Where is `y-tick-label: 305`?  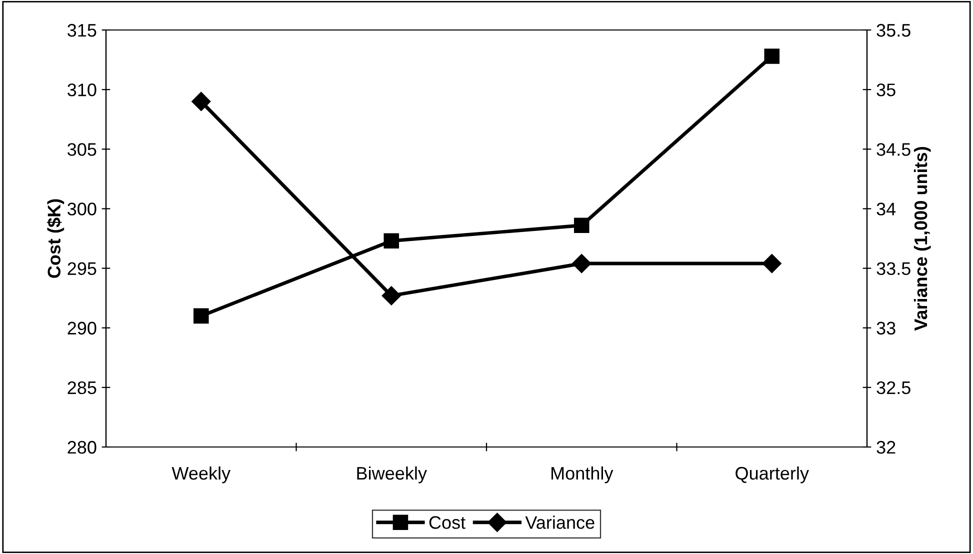 y-tick-label: 305 is located at coordinates (82, 149).